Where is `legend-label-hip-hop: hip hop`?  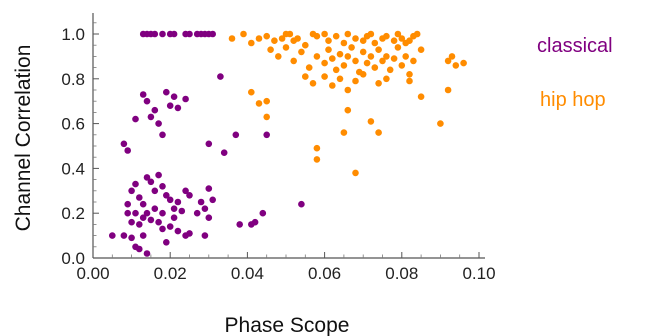
legend-label-hip-hop: hip hop is located at coordinates (573, 100).